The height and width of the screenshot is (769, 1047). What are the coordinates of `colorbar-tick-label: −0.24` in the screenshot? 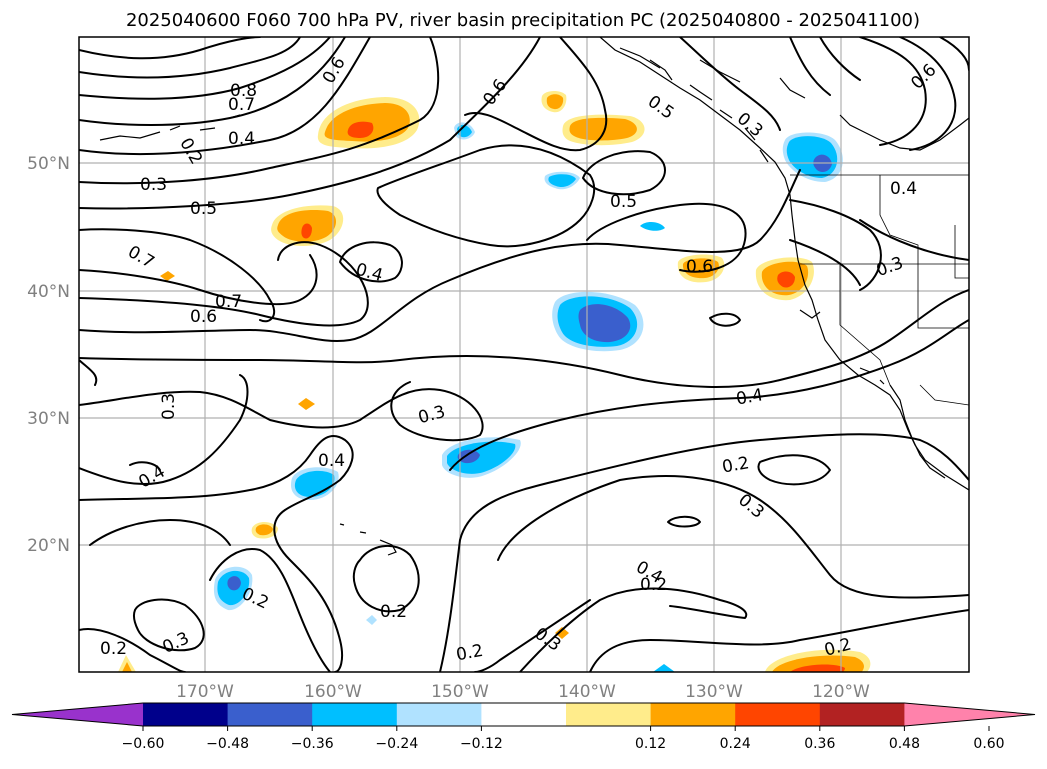 It's located at (396, 744).